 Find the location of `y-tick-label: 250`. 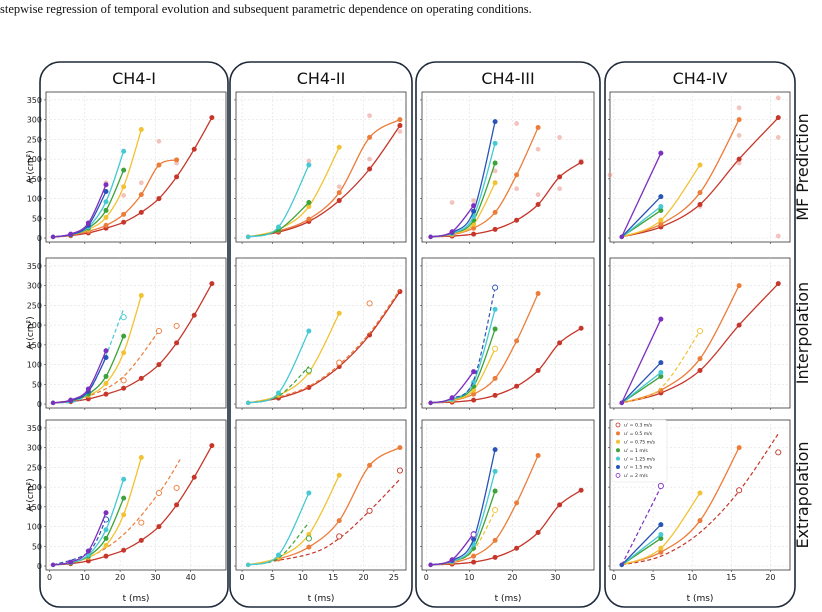

y-tick-label: 250 is located at coordinates (34, 305).